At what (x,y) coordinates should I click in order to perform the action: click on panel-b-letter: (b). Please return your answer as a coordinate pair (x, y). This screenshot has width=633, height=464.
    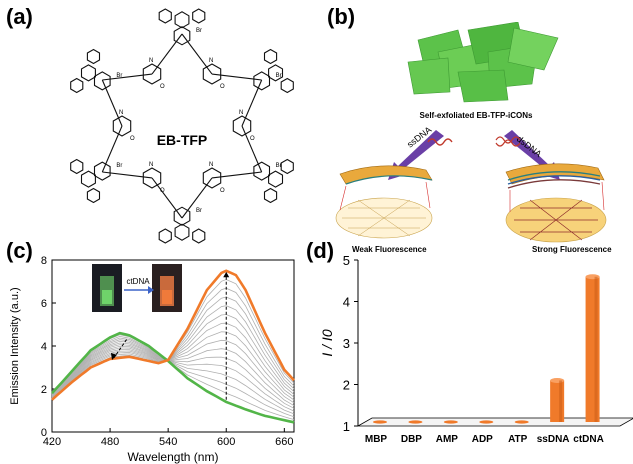
    Looking at the image, I should click on (341, 16).